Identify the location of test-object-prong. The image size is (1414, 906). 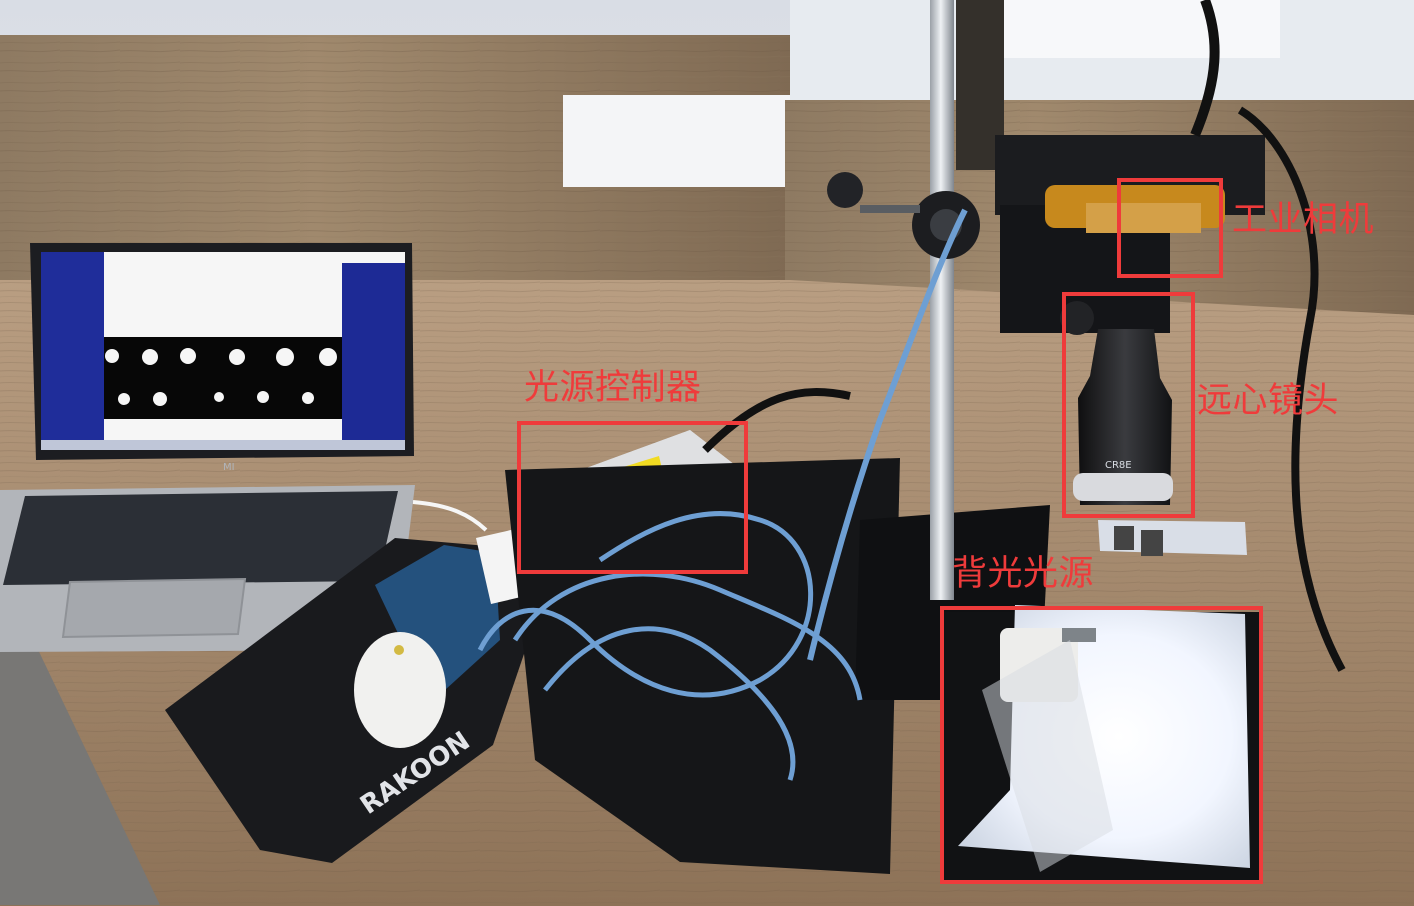
(1079, 635).